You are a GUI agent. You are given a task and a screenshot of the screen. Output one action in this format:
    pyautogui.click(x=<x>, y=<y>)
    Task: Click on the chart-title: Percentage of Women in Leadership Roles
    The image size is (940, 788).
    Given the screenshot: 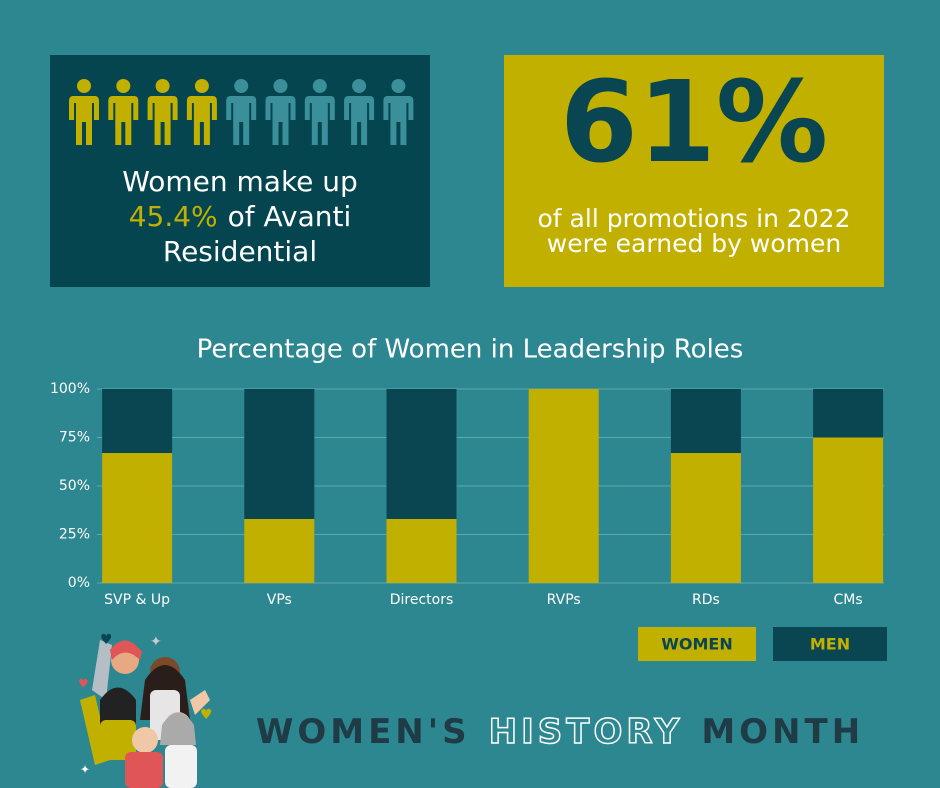 What is the action you would take?
    pyautogui.click(x=470, y=350)
    